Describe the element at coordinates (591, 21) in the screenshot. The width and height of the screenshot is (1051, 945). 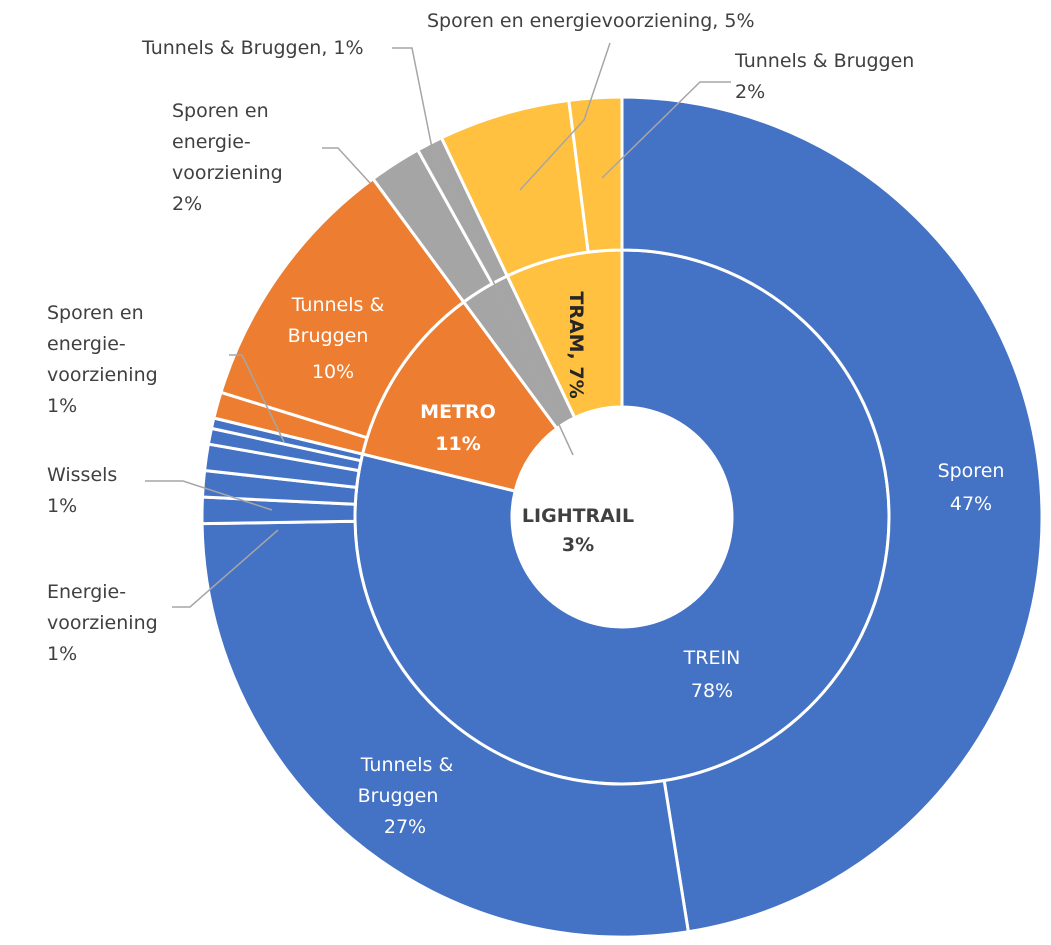
I see `label-tram-sporen: Sporen en energievoorziening, 5%` at that location.